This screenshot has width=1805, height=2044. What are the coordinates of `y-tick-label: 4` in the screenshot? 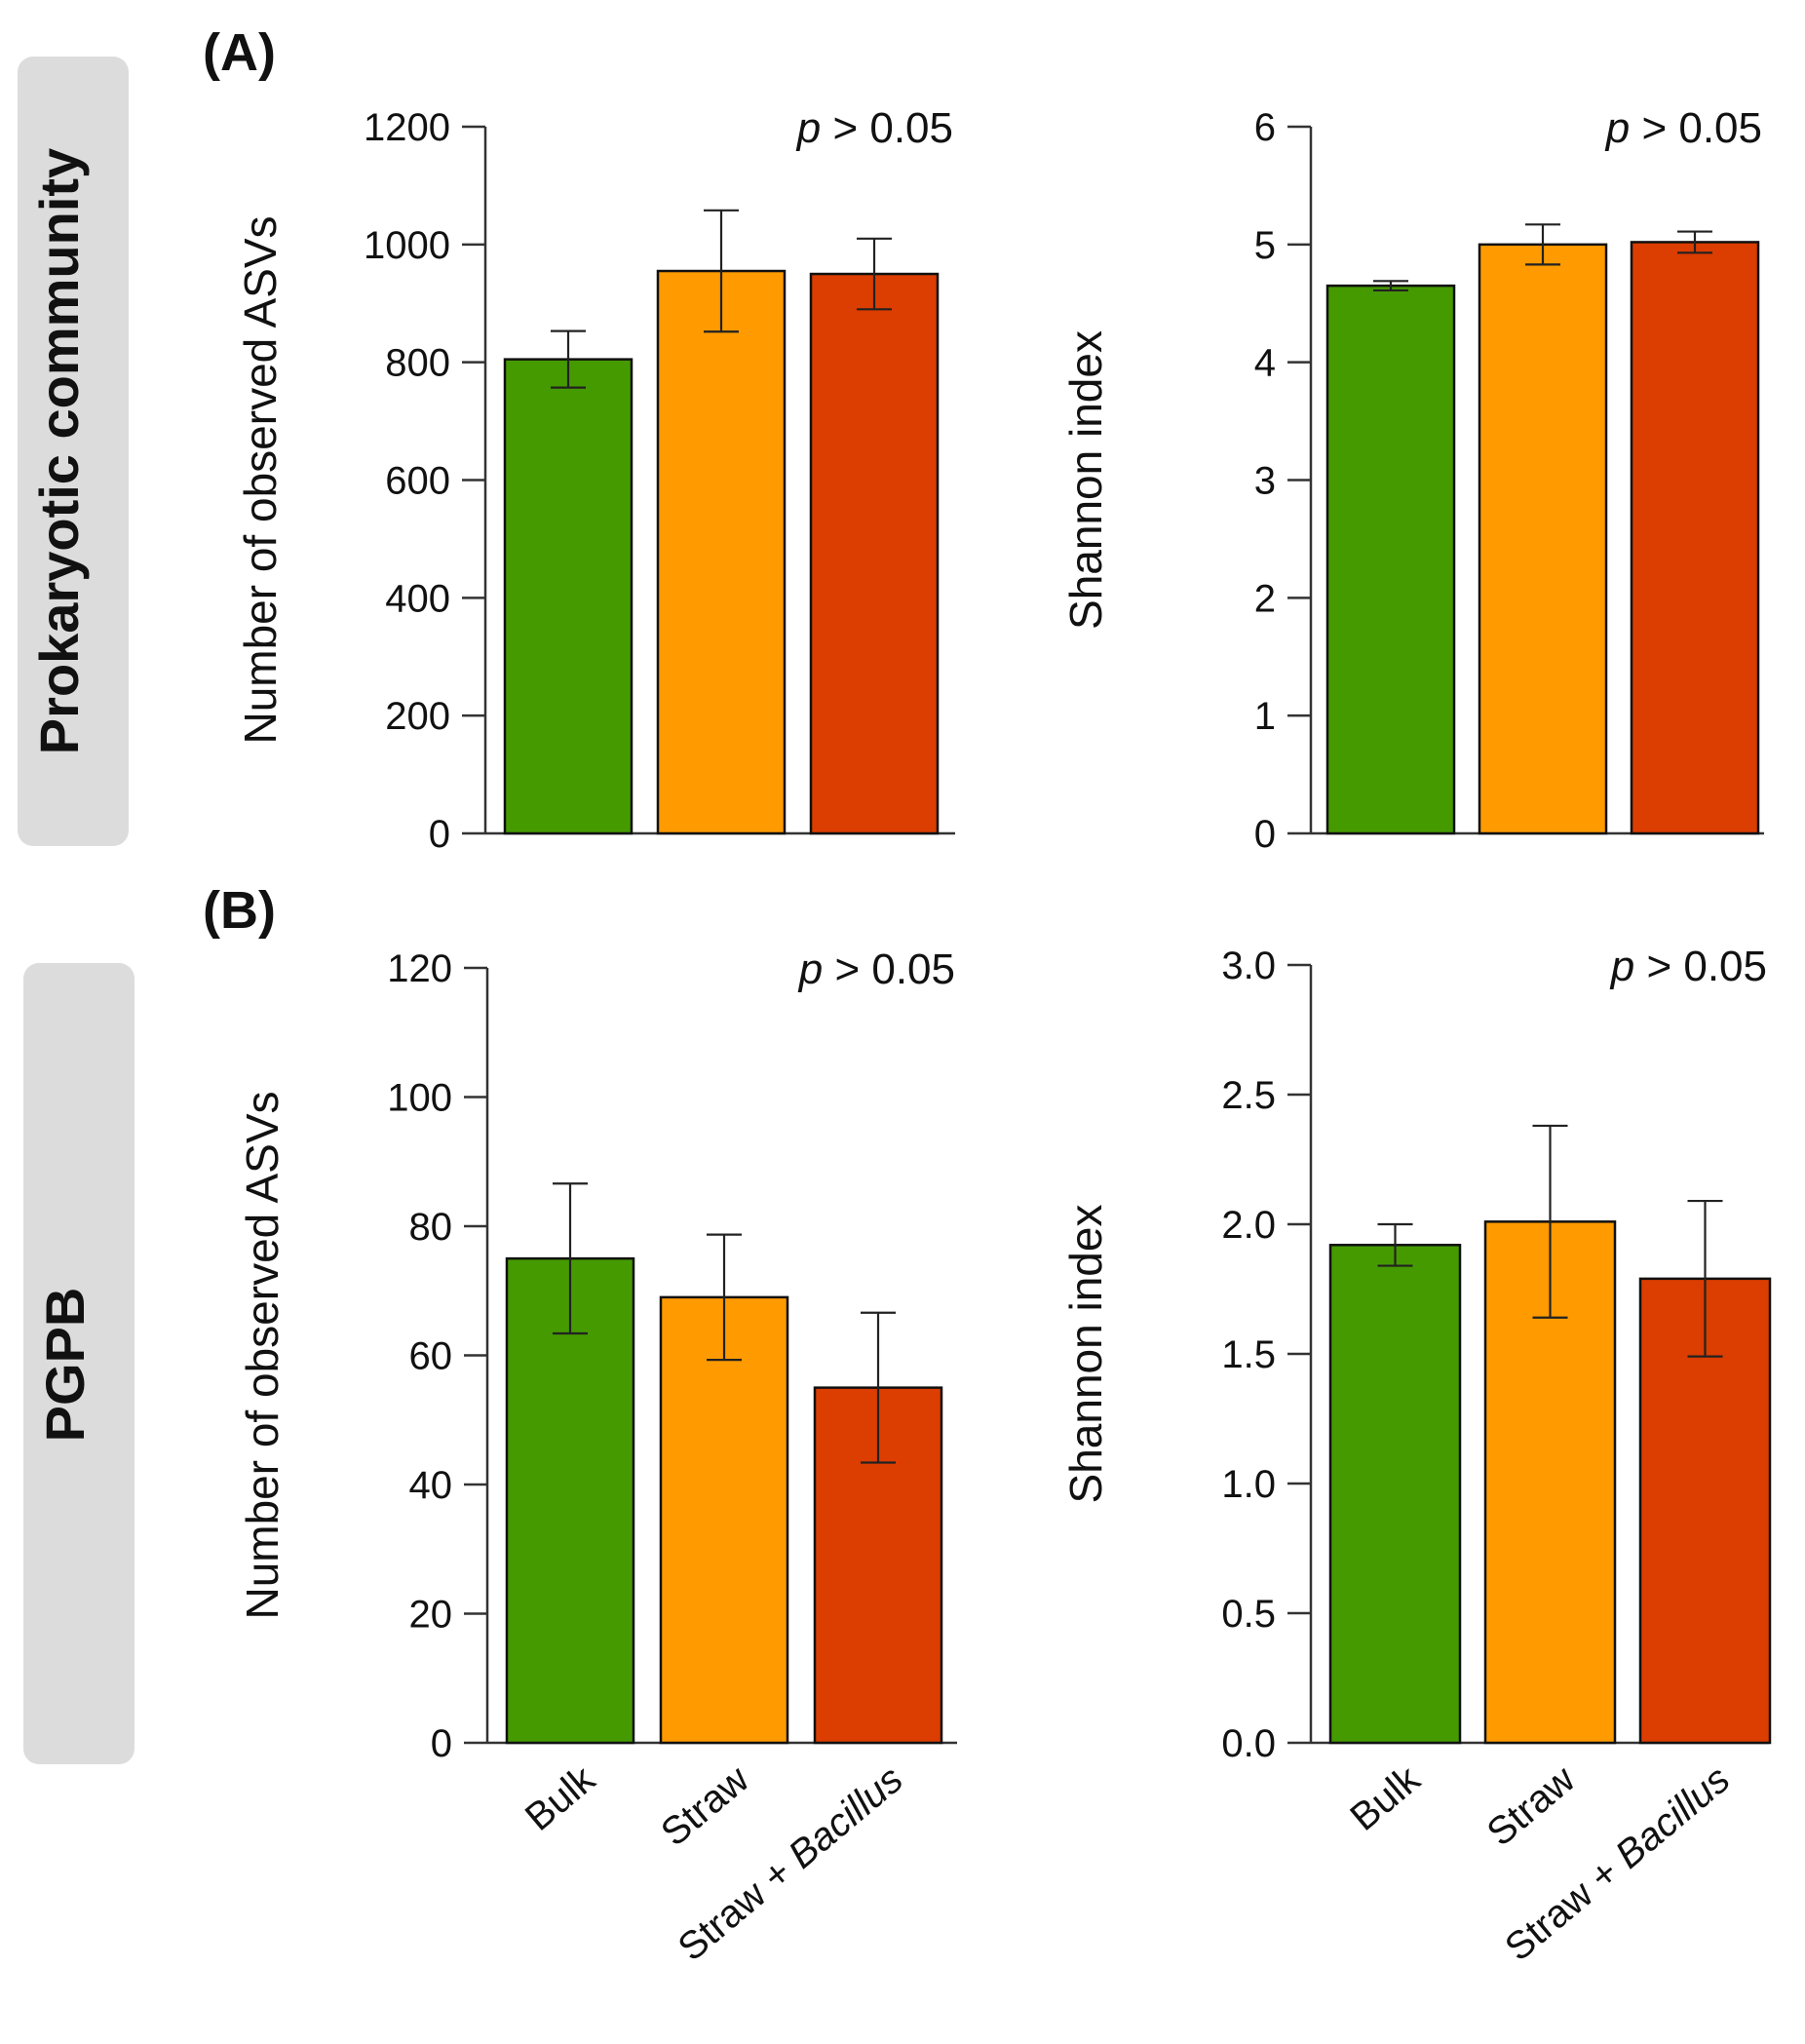 It's located at (1265, 363).